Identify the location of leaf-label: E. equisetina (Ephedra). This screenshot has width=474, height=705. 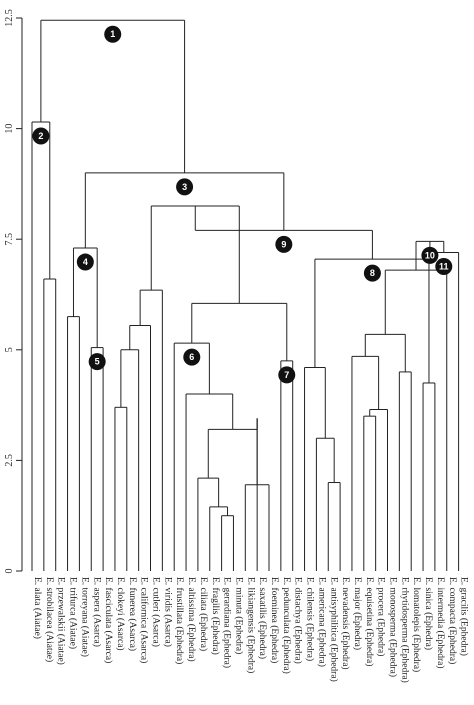
(369, 621).